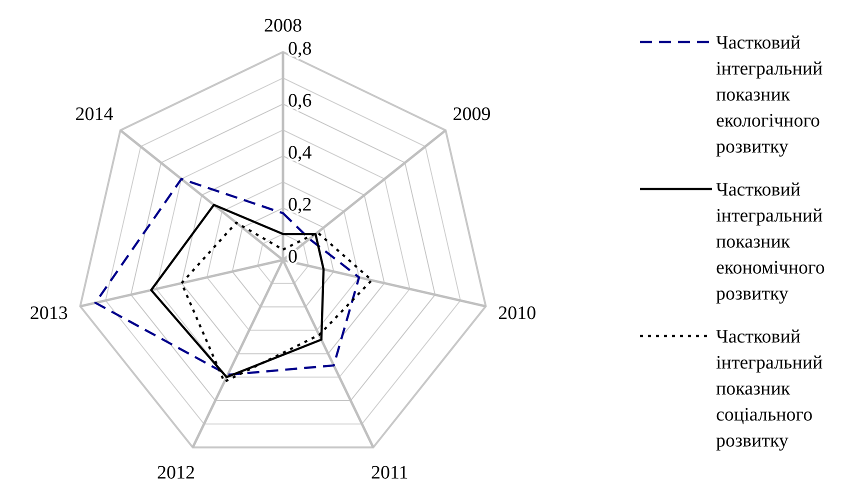  What do you see at coordinates (94, 115) in the screenshot?
I see `spoke-label: 2014` at bounding box center [94, 115].